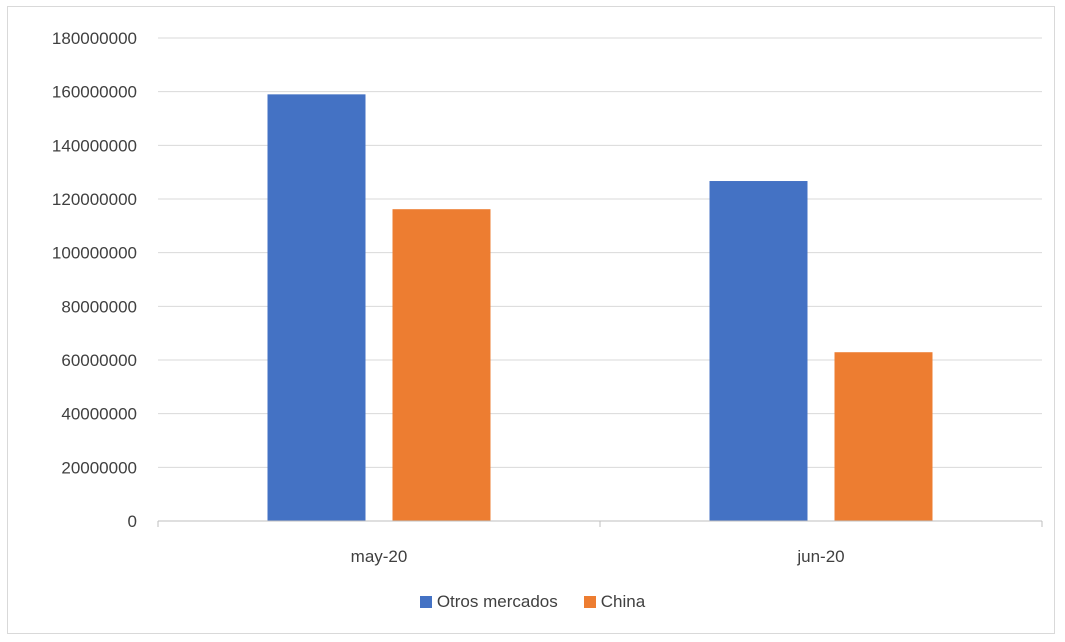  What do you see at coordinates (99, 467) in the screenshot?
I see `y-tick-label-1: 20000000` at bounding box center [99, 467].